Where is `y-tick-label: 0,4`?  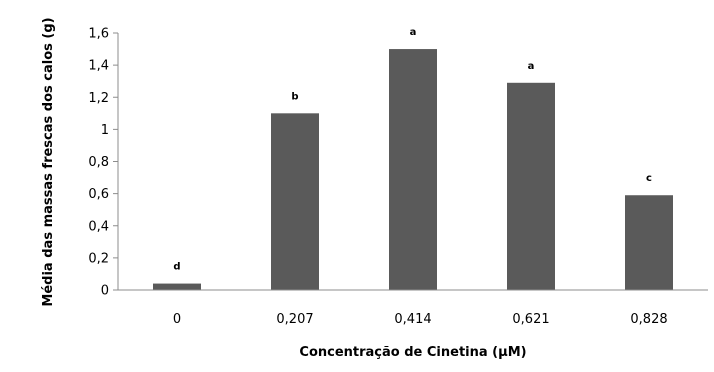 y-tick-label: 0,4 is located at coordinates (98, 226).